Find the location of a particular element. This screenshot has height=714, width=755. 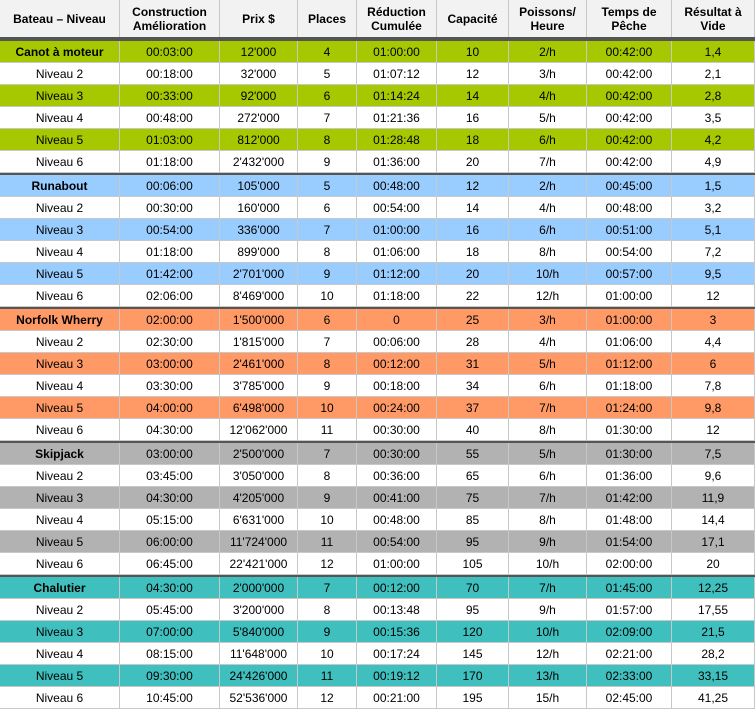

table-cell: 9,8 is located at coordinates (713, 407).